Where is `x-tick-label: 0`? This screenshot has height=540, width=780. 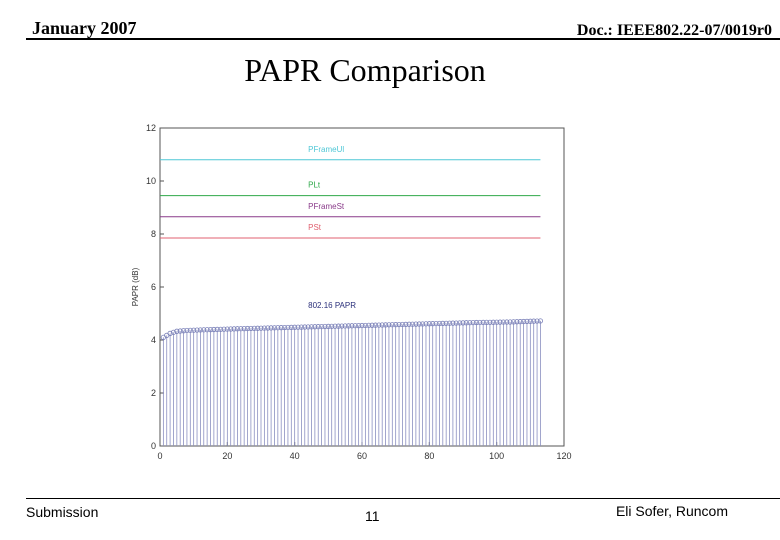 x-tick-label: 0 is located at coordinates (159, 456).